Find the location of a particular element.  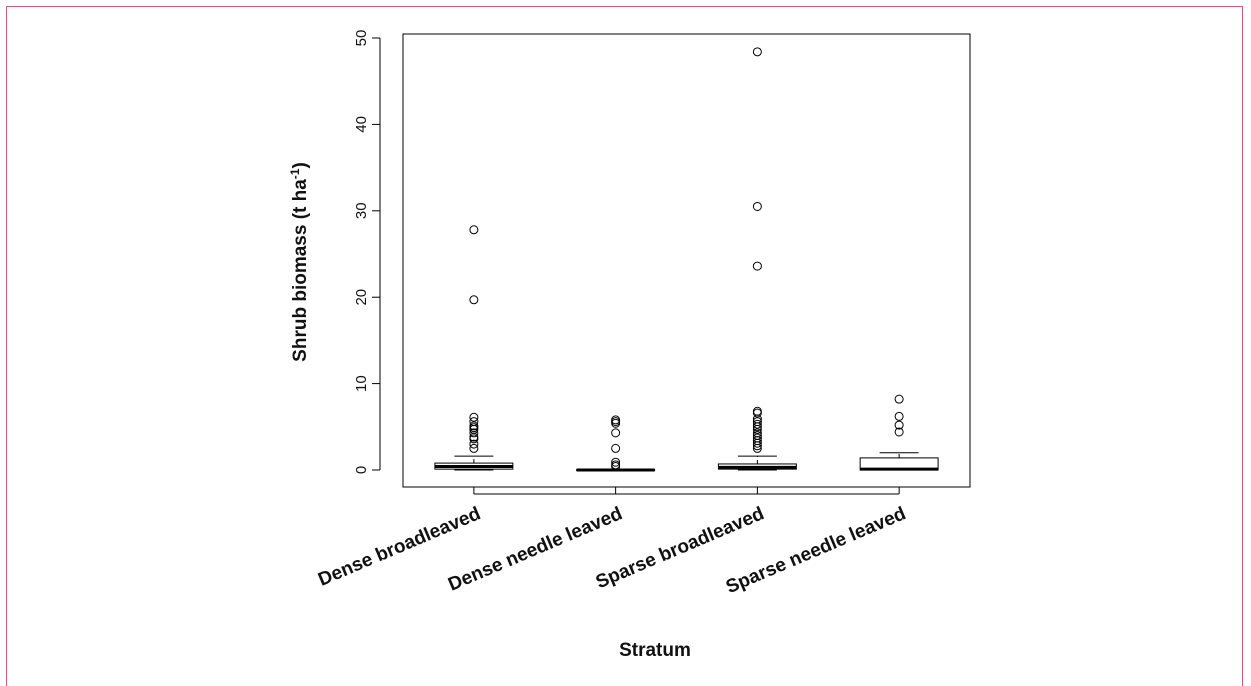

y-tick-label: 10 is located at coordinates (361, 383).